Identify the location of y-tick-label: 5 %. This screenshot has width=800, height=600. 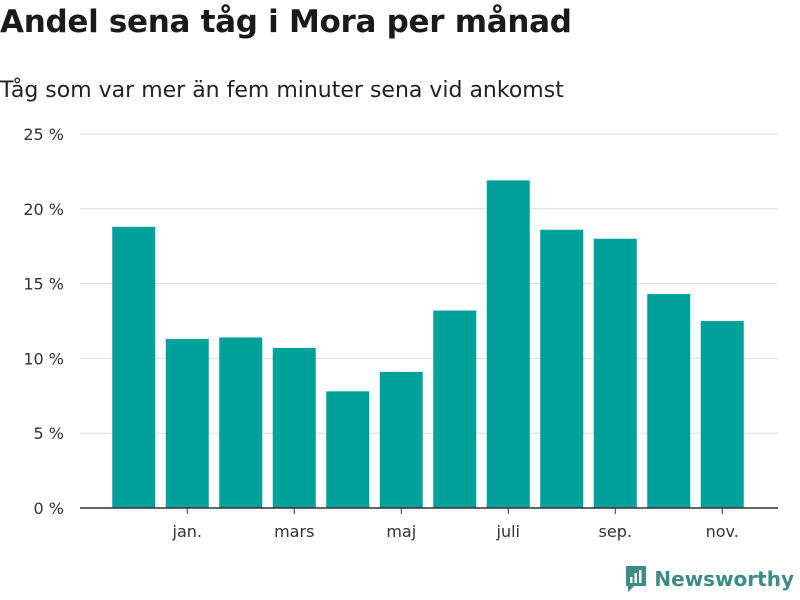
(49, 433).